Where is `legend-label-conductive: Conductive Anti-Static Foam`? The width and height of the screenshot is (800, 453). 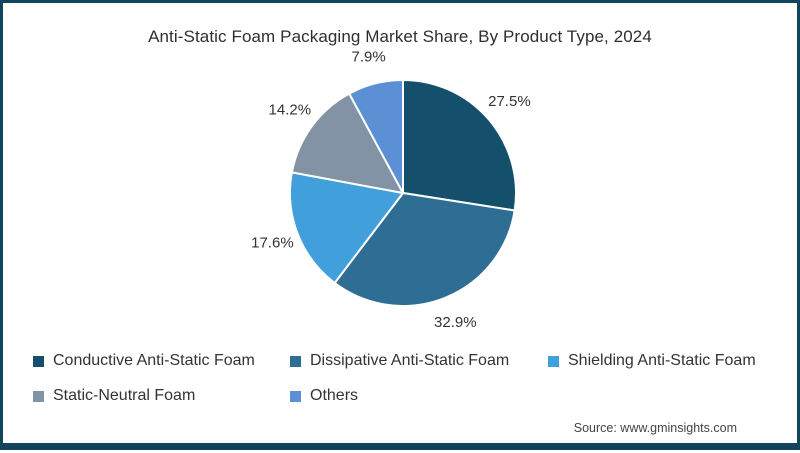 legend-label-conductive: Conductive Anti-Static Foam is located at coordinates (154, 360).